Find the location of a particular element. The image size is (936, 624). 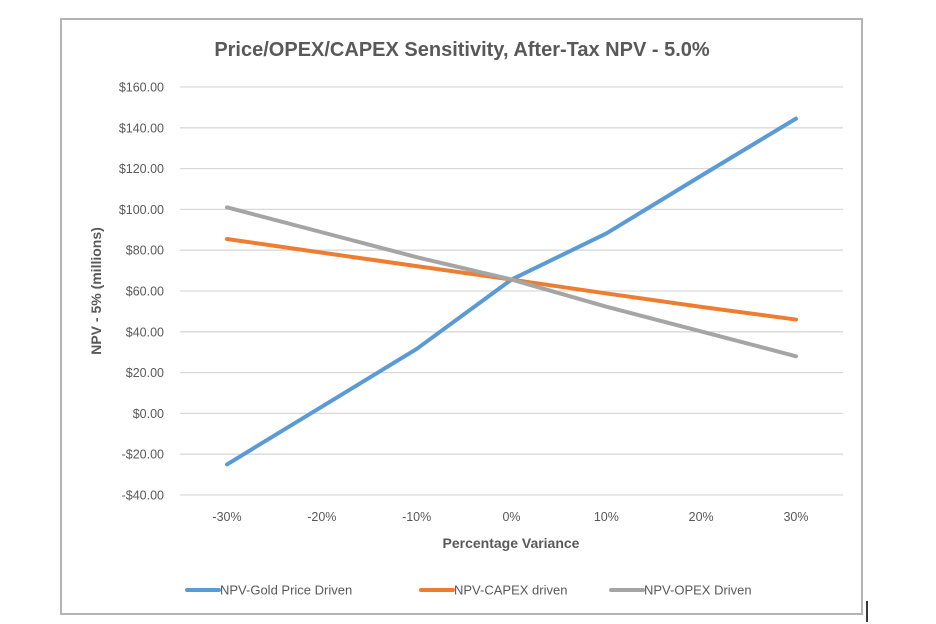

y-tick-label: $140.00 is located at coordinates (141, 128).